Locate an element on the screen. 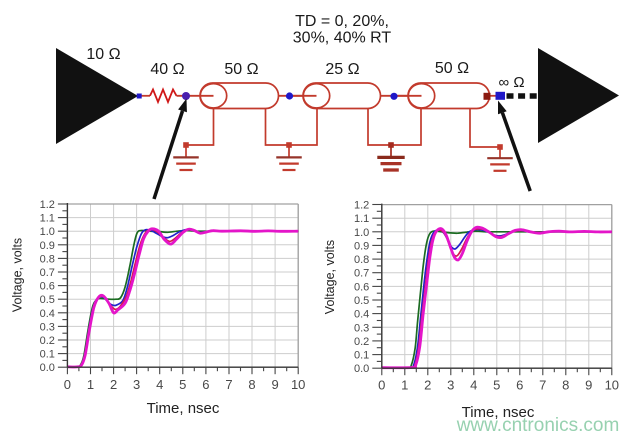 The height and width of the screenshot is (443, 640). svg-text: ∞ Ω is located at coordinates (511, 82).